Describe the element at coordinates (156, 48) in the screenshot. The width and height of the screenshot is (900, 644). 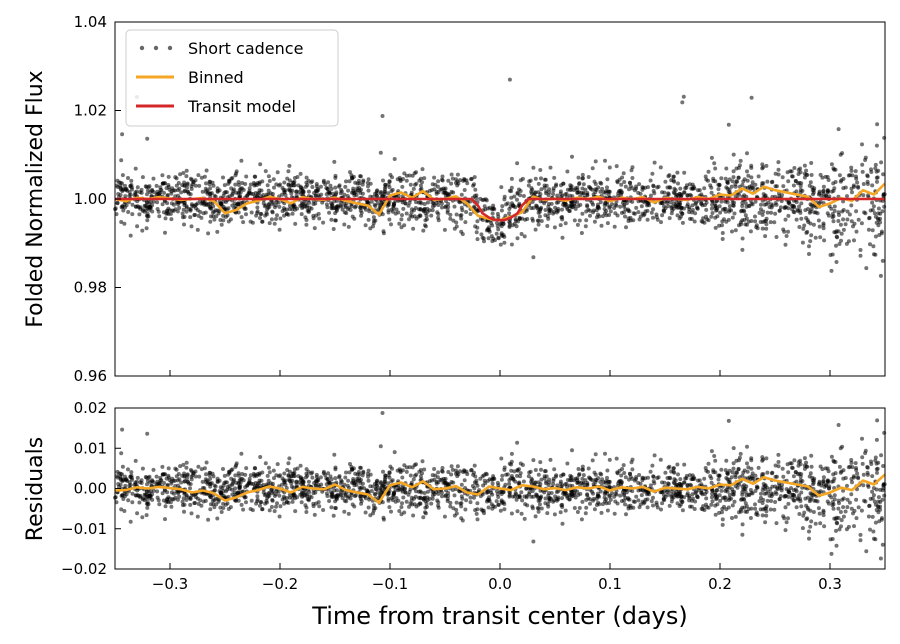
I see `legend-marker-dot` at that location.